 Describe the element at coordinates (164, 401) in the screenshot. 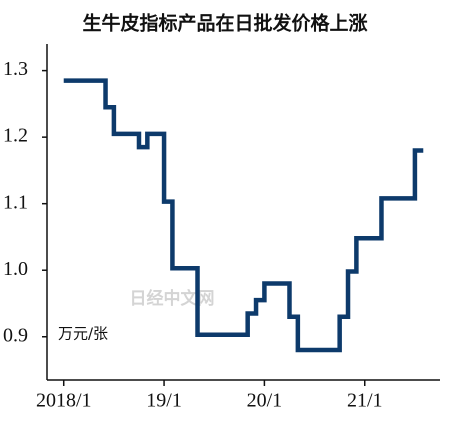

I see `x-tick-label: 19/1` at that location.